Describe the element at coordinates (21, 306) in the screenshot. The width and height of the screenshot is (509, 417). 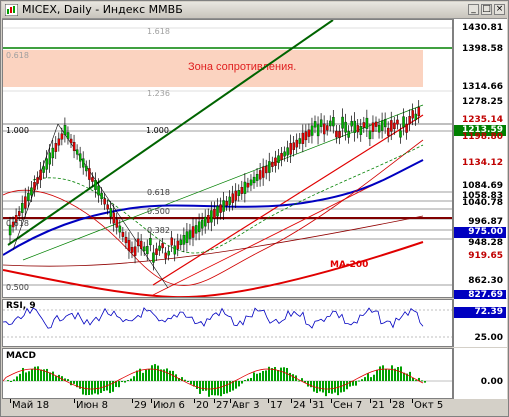
I see `rsi-title: RSI, 9` at that location.